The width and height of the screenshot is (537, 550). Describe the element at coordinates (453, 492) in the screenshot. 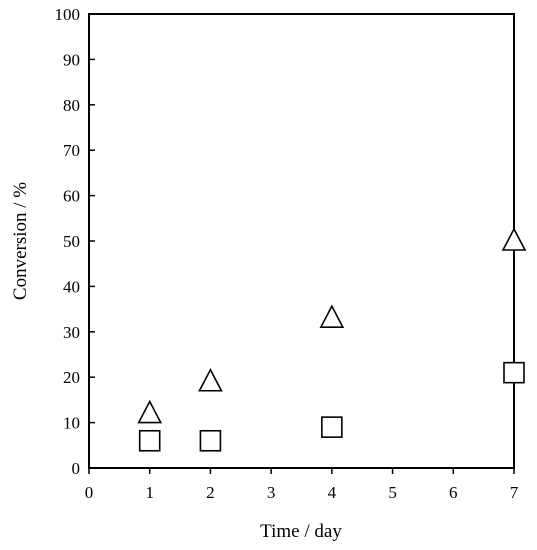

I see `x-tick-label: 6` at that location.